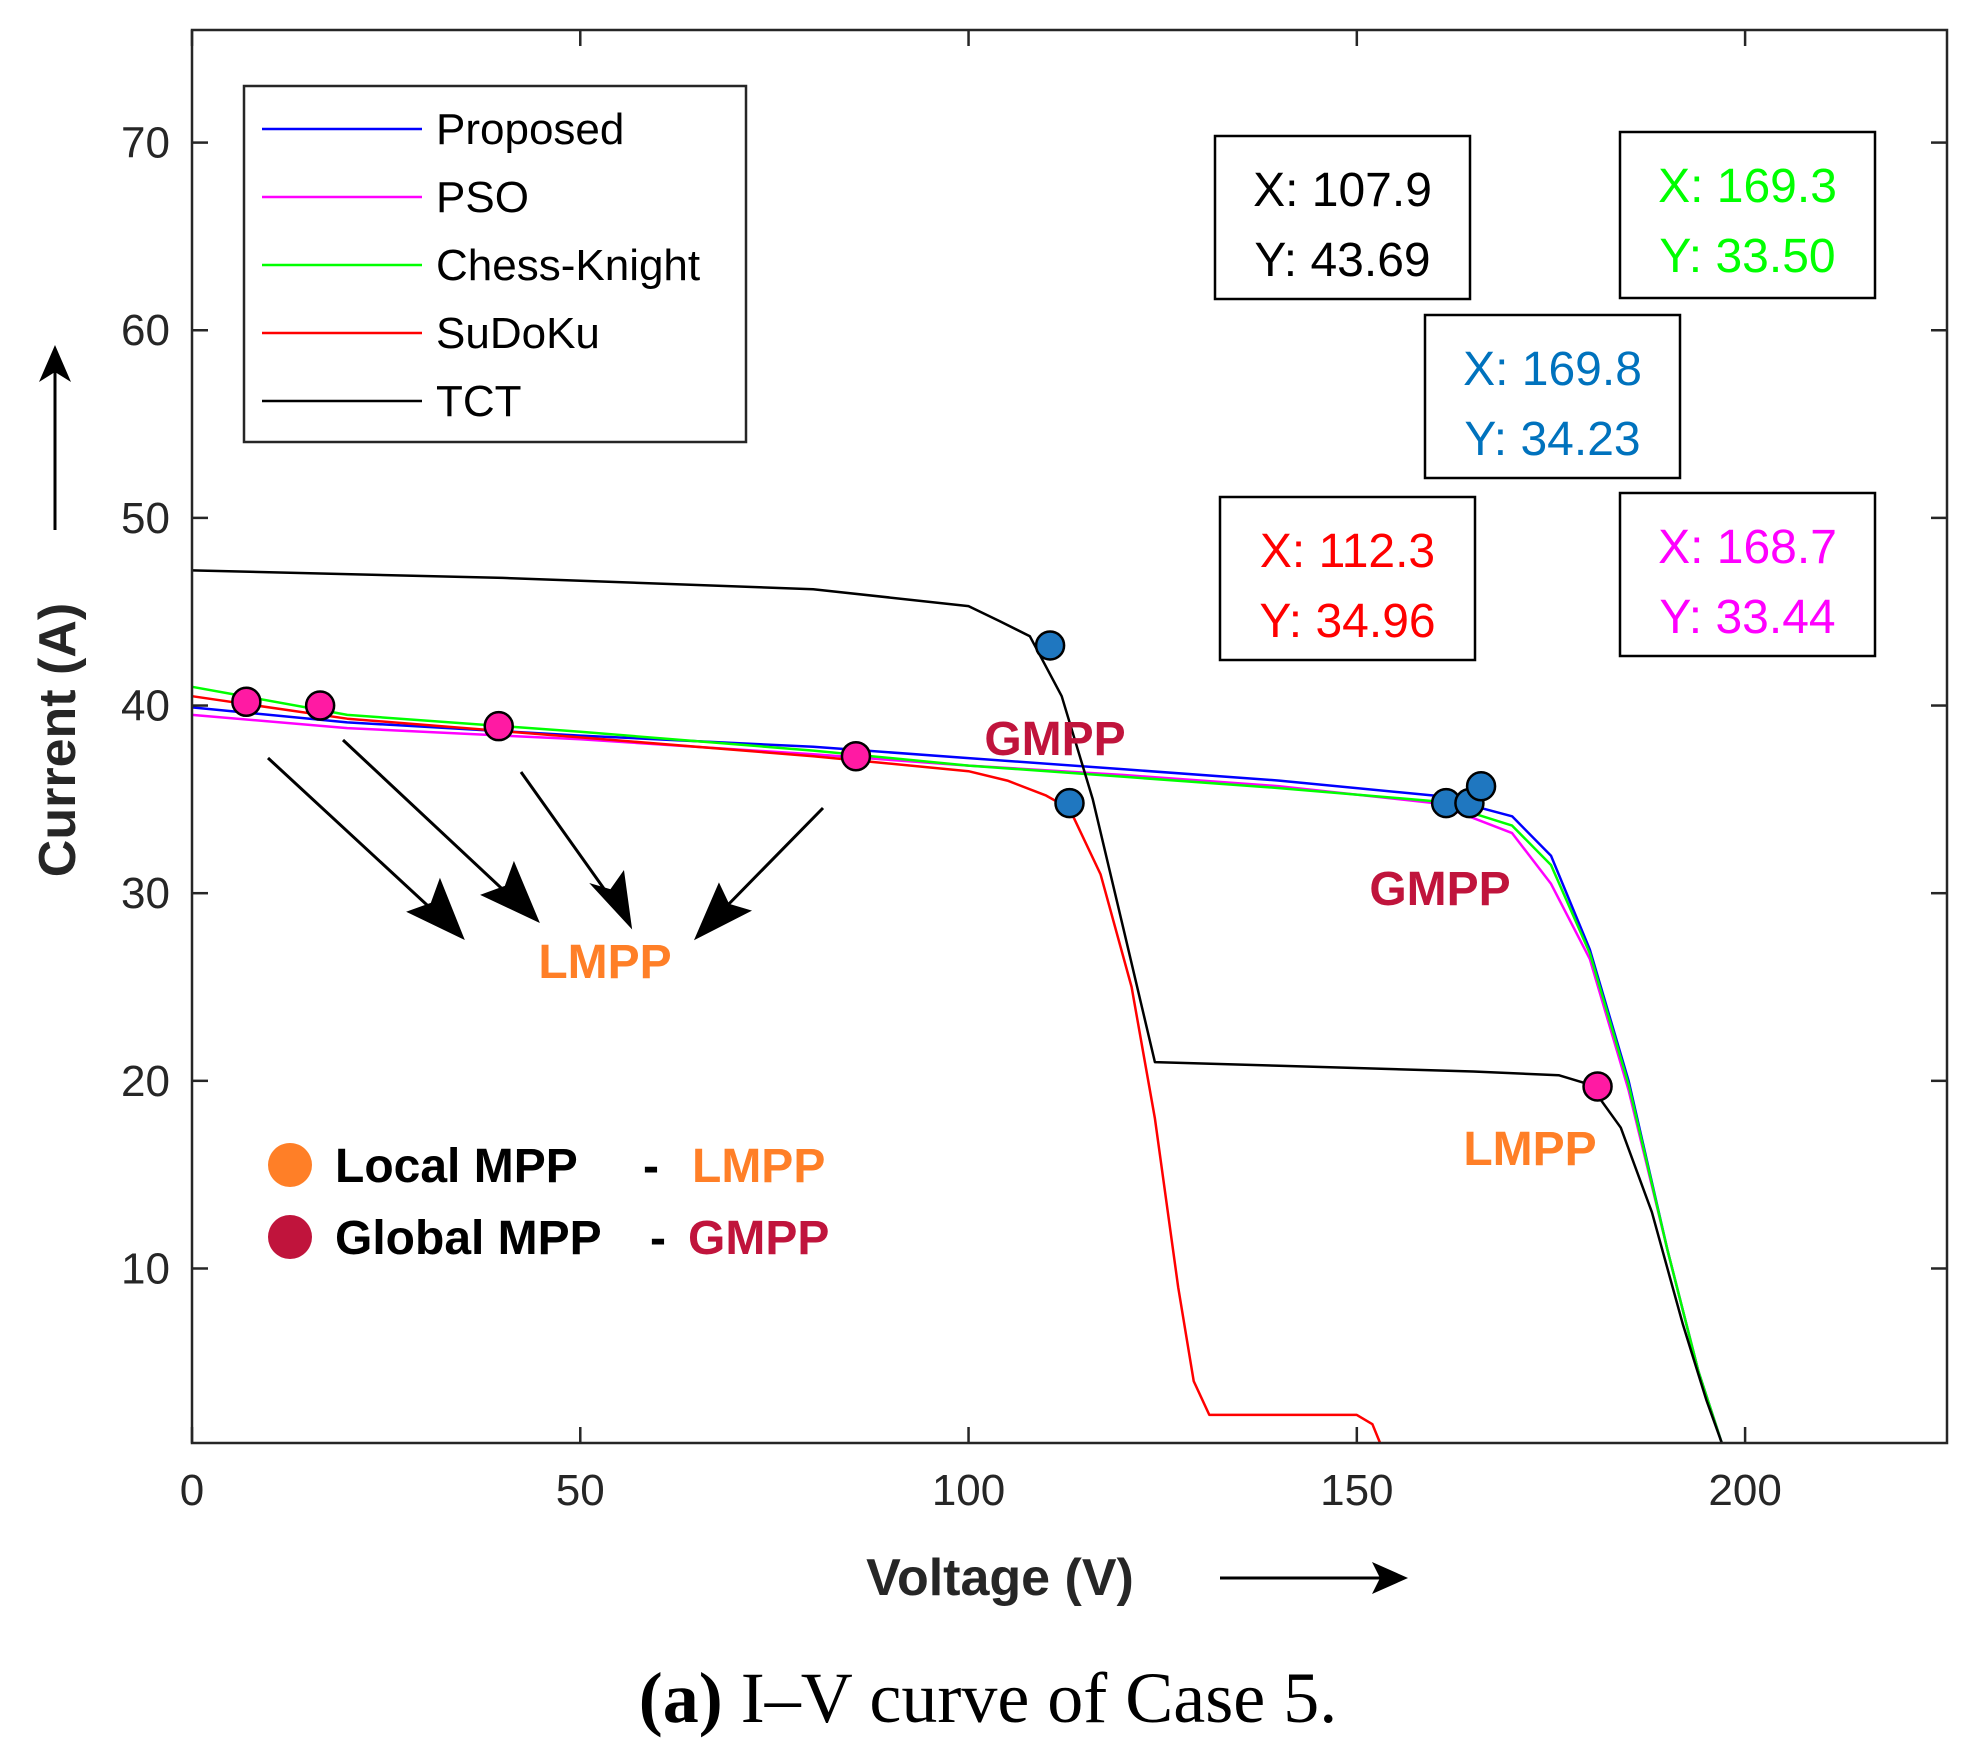 This screenshot has height=1746, width=1977. I want to click on datatip-y-text: Y: 34.23, so click(1552, 439).